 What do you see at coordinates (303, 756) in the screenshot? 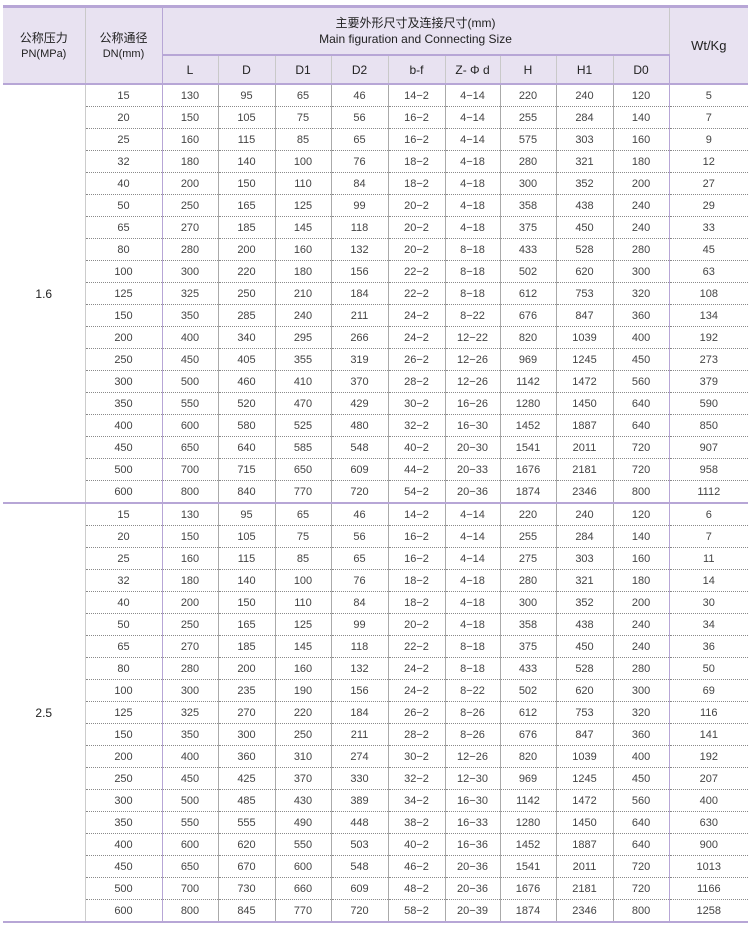
I see `table-cell: 310` at bounding box center [303, 756].